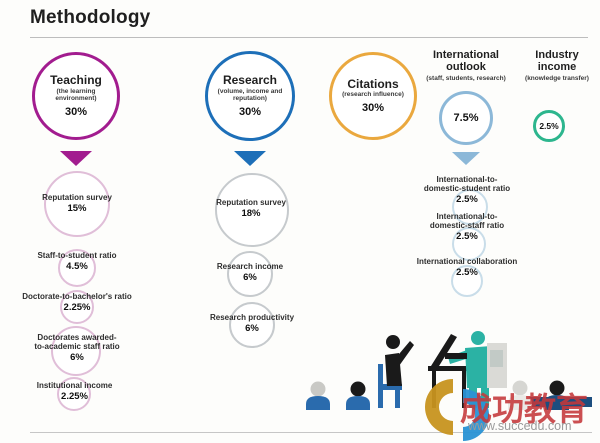 The image size is (600, 443). What do you see at coordinates (76, 79) in the screenshot?
I see `pillar-name: Teaching` at bounding box center [76, 79].